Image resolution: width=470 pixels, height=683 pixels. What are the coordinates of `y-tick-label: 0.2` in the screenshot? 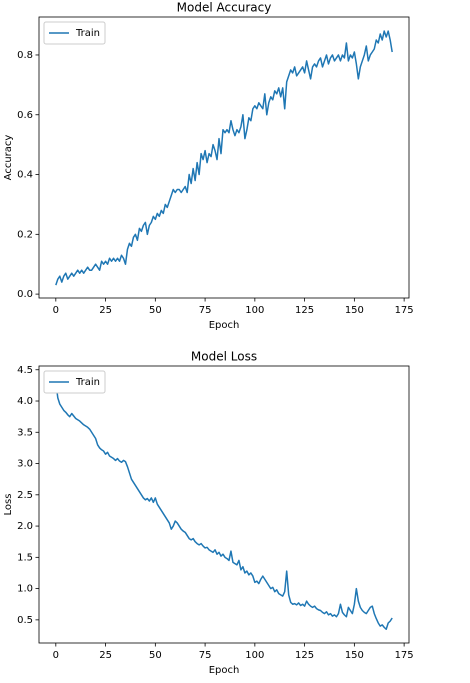 It's located at (25, 234).